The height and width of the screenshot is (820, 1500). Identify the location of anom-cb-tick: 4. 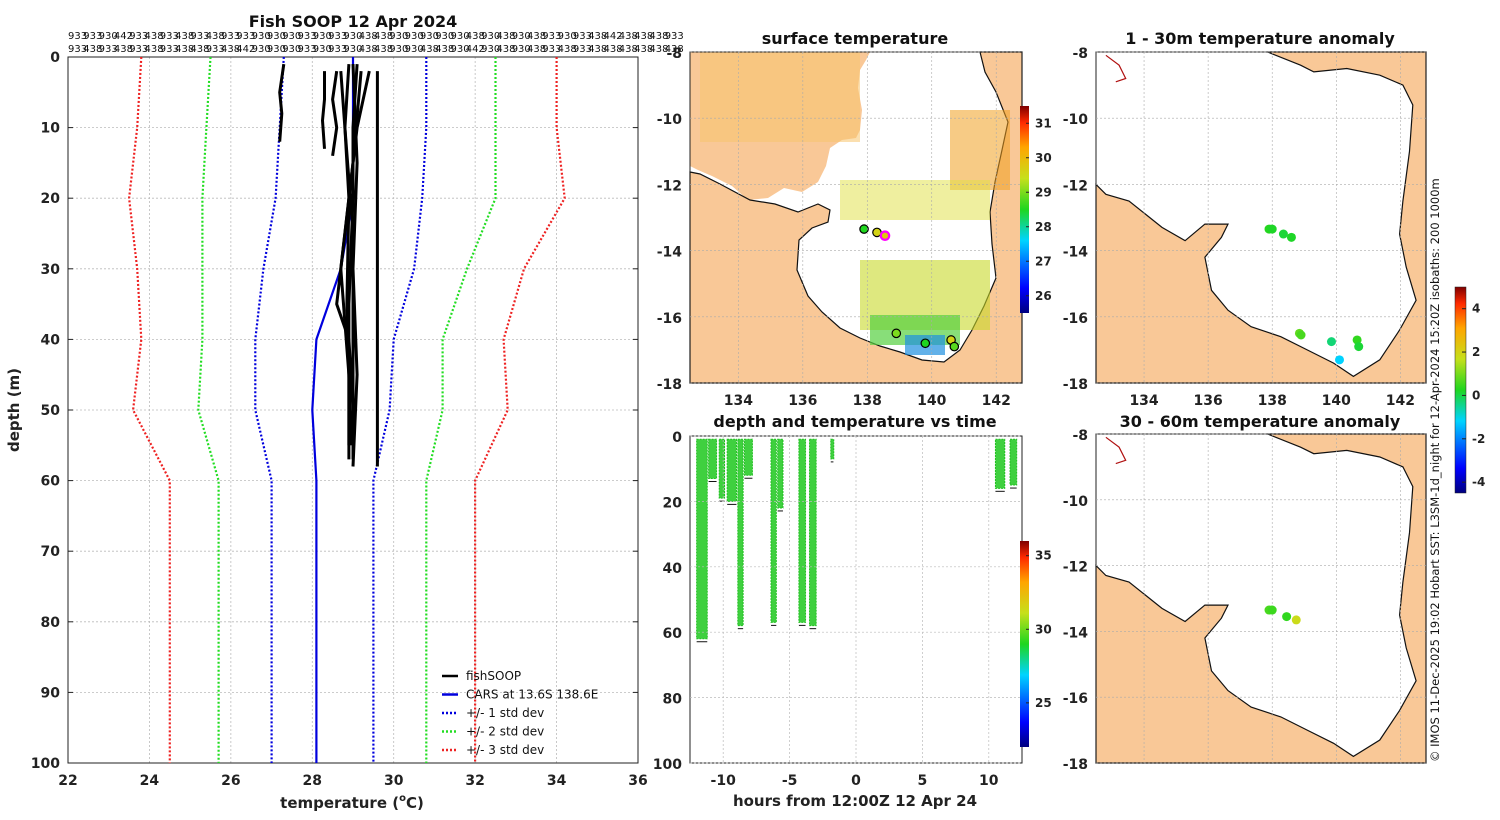
(1476, 309).